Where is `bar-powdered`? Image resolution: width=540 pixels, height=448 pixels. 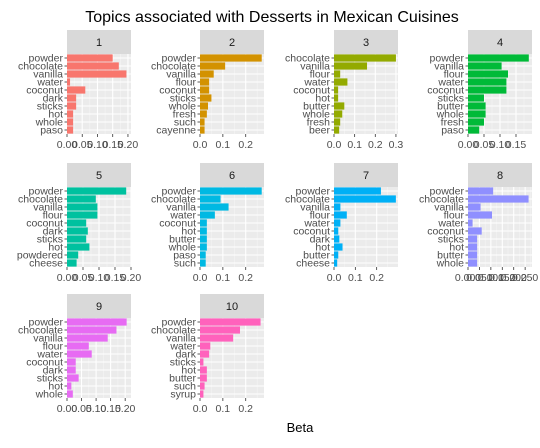
bar-powdered is located at coordinates (73, 255).